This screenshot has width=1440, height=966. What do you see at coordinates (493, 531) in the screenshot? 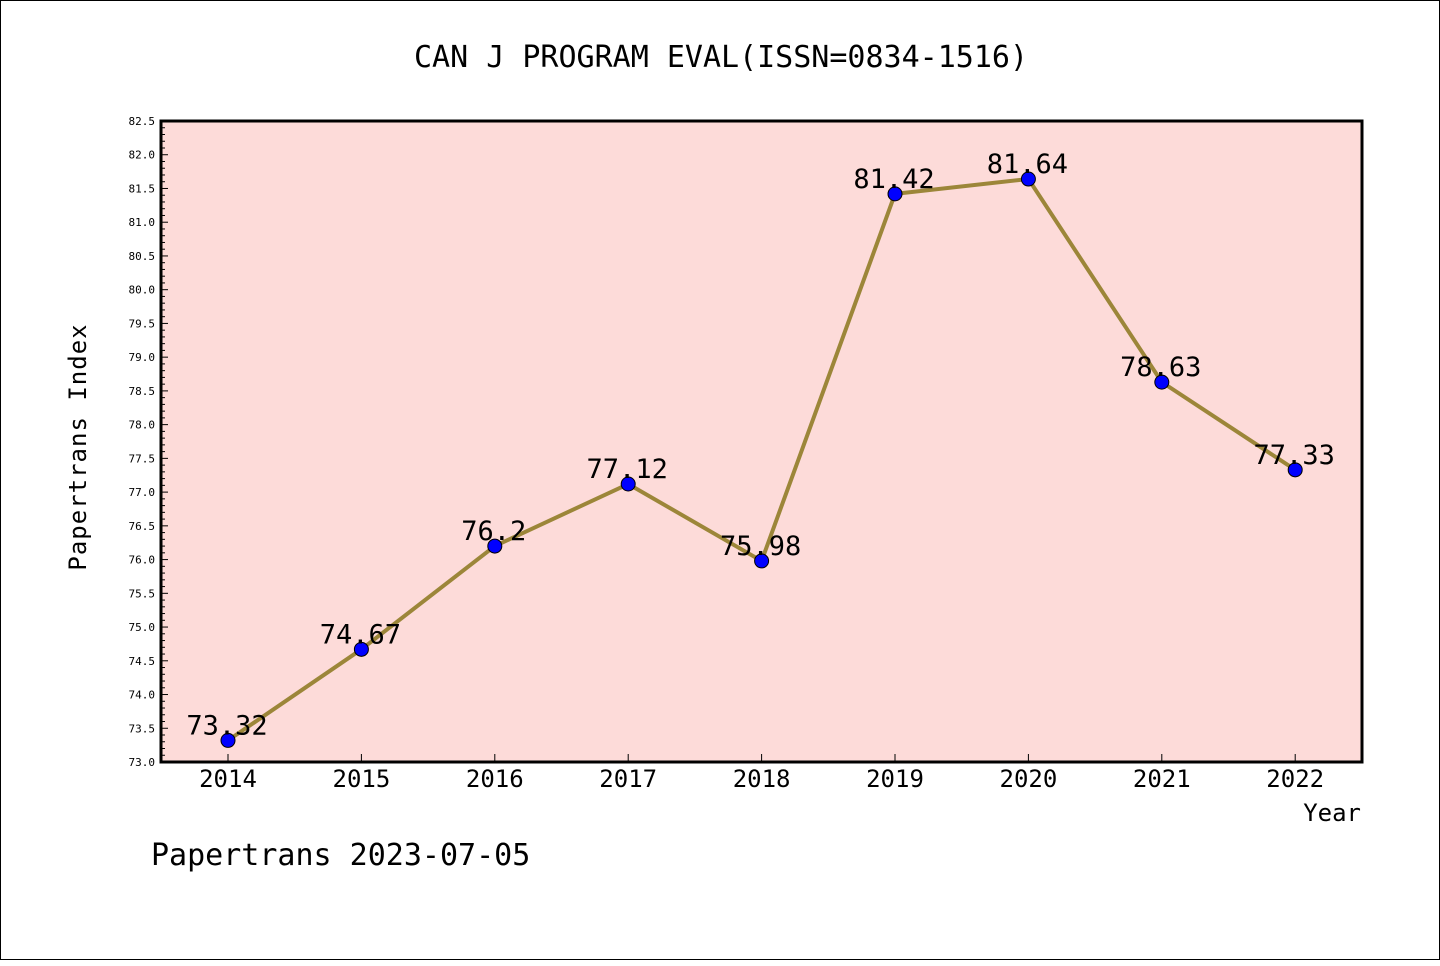
I see `data-label: 76.2` at bounding box center [493, 531].